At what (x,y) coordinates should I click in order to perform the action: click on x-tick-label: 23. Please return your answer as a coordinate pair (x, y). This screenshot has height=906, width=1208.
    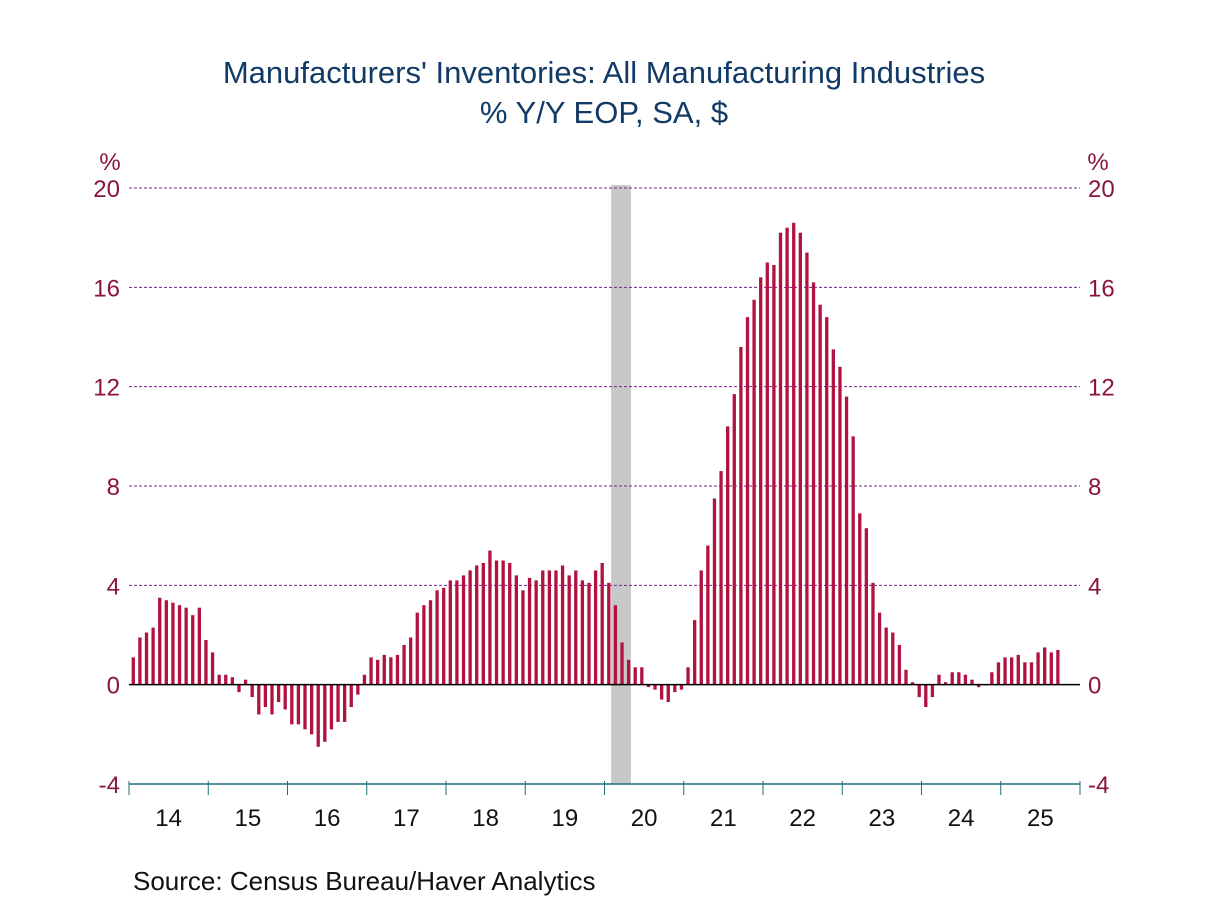
    Looking at the image, I should click on (882, 818).